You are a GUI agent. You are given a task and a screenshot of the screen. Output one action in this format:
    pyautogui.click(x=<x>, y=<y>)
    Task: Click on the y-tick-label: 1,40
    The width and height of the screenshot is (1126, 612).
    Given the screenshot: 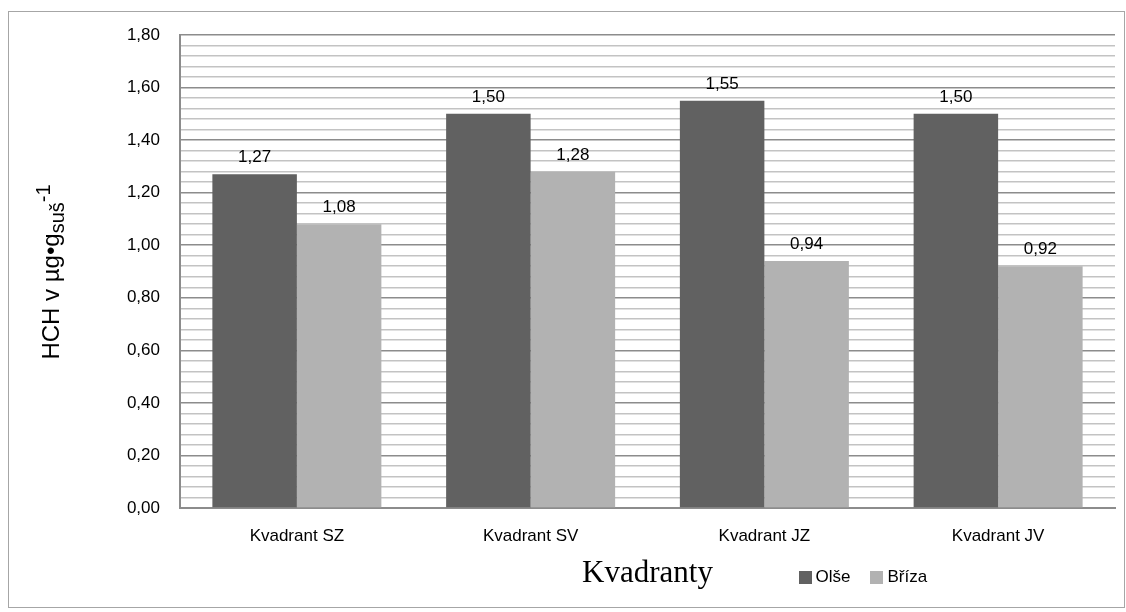 What is the action you would take?
    pyautogui.click(x=143, y=139)
    